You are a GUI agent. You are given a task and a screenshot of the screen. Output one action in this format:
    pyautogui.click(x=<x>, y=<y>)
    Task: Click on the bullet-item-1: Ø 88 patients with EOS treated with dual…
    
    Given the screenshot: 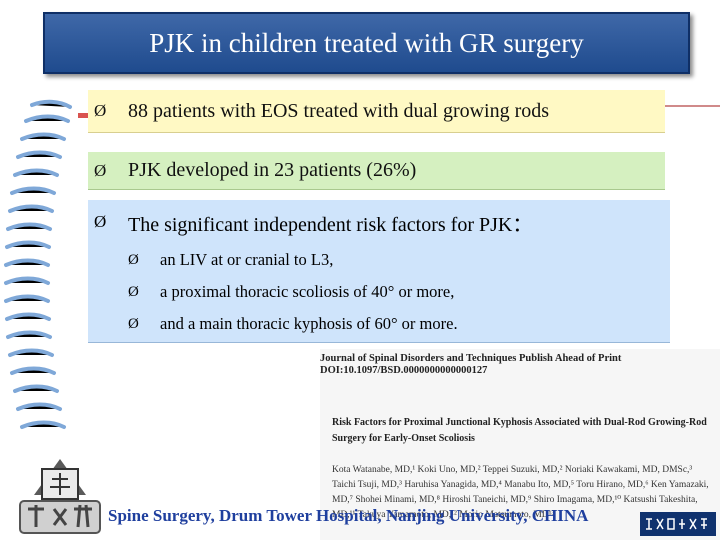 What is the action you would take?
    pyautogui.click(x=376, y=111)
    